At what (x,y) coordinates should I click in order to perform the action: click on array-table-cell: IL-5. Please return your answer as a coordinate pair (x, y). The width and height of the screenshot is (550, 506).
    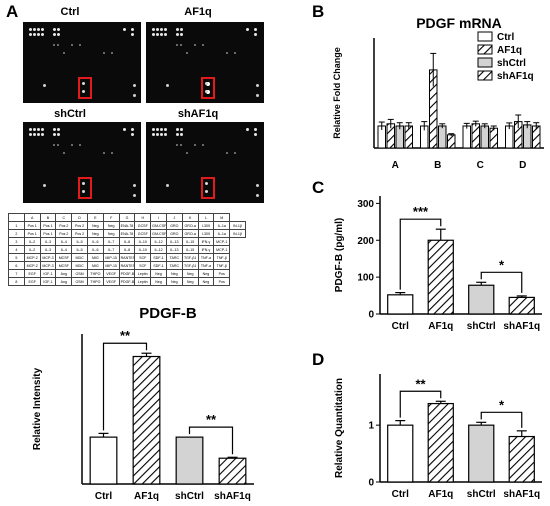
    Looking at the image, I should click on (79, 249).